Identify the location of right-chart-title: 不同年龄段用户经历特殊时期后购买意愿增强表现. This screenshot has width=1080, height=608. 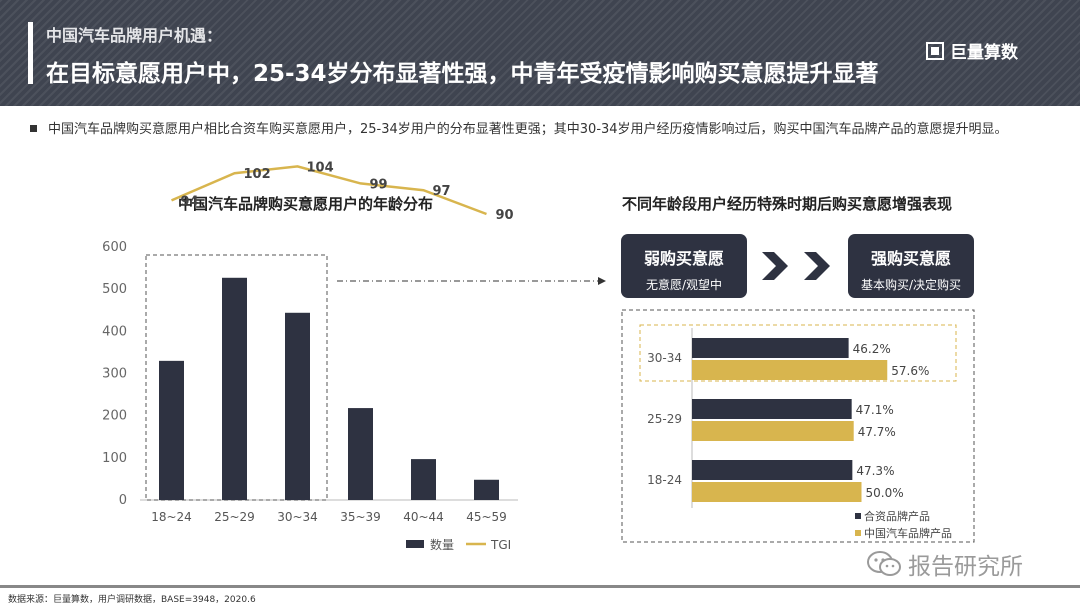
(787, 204).